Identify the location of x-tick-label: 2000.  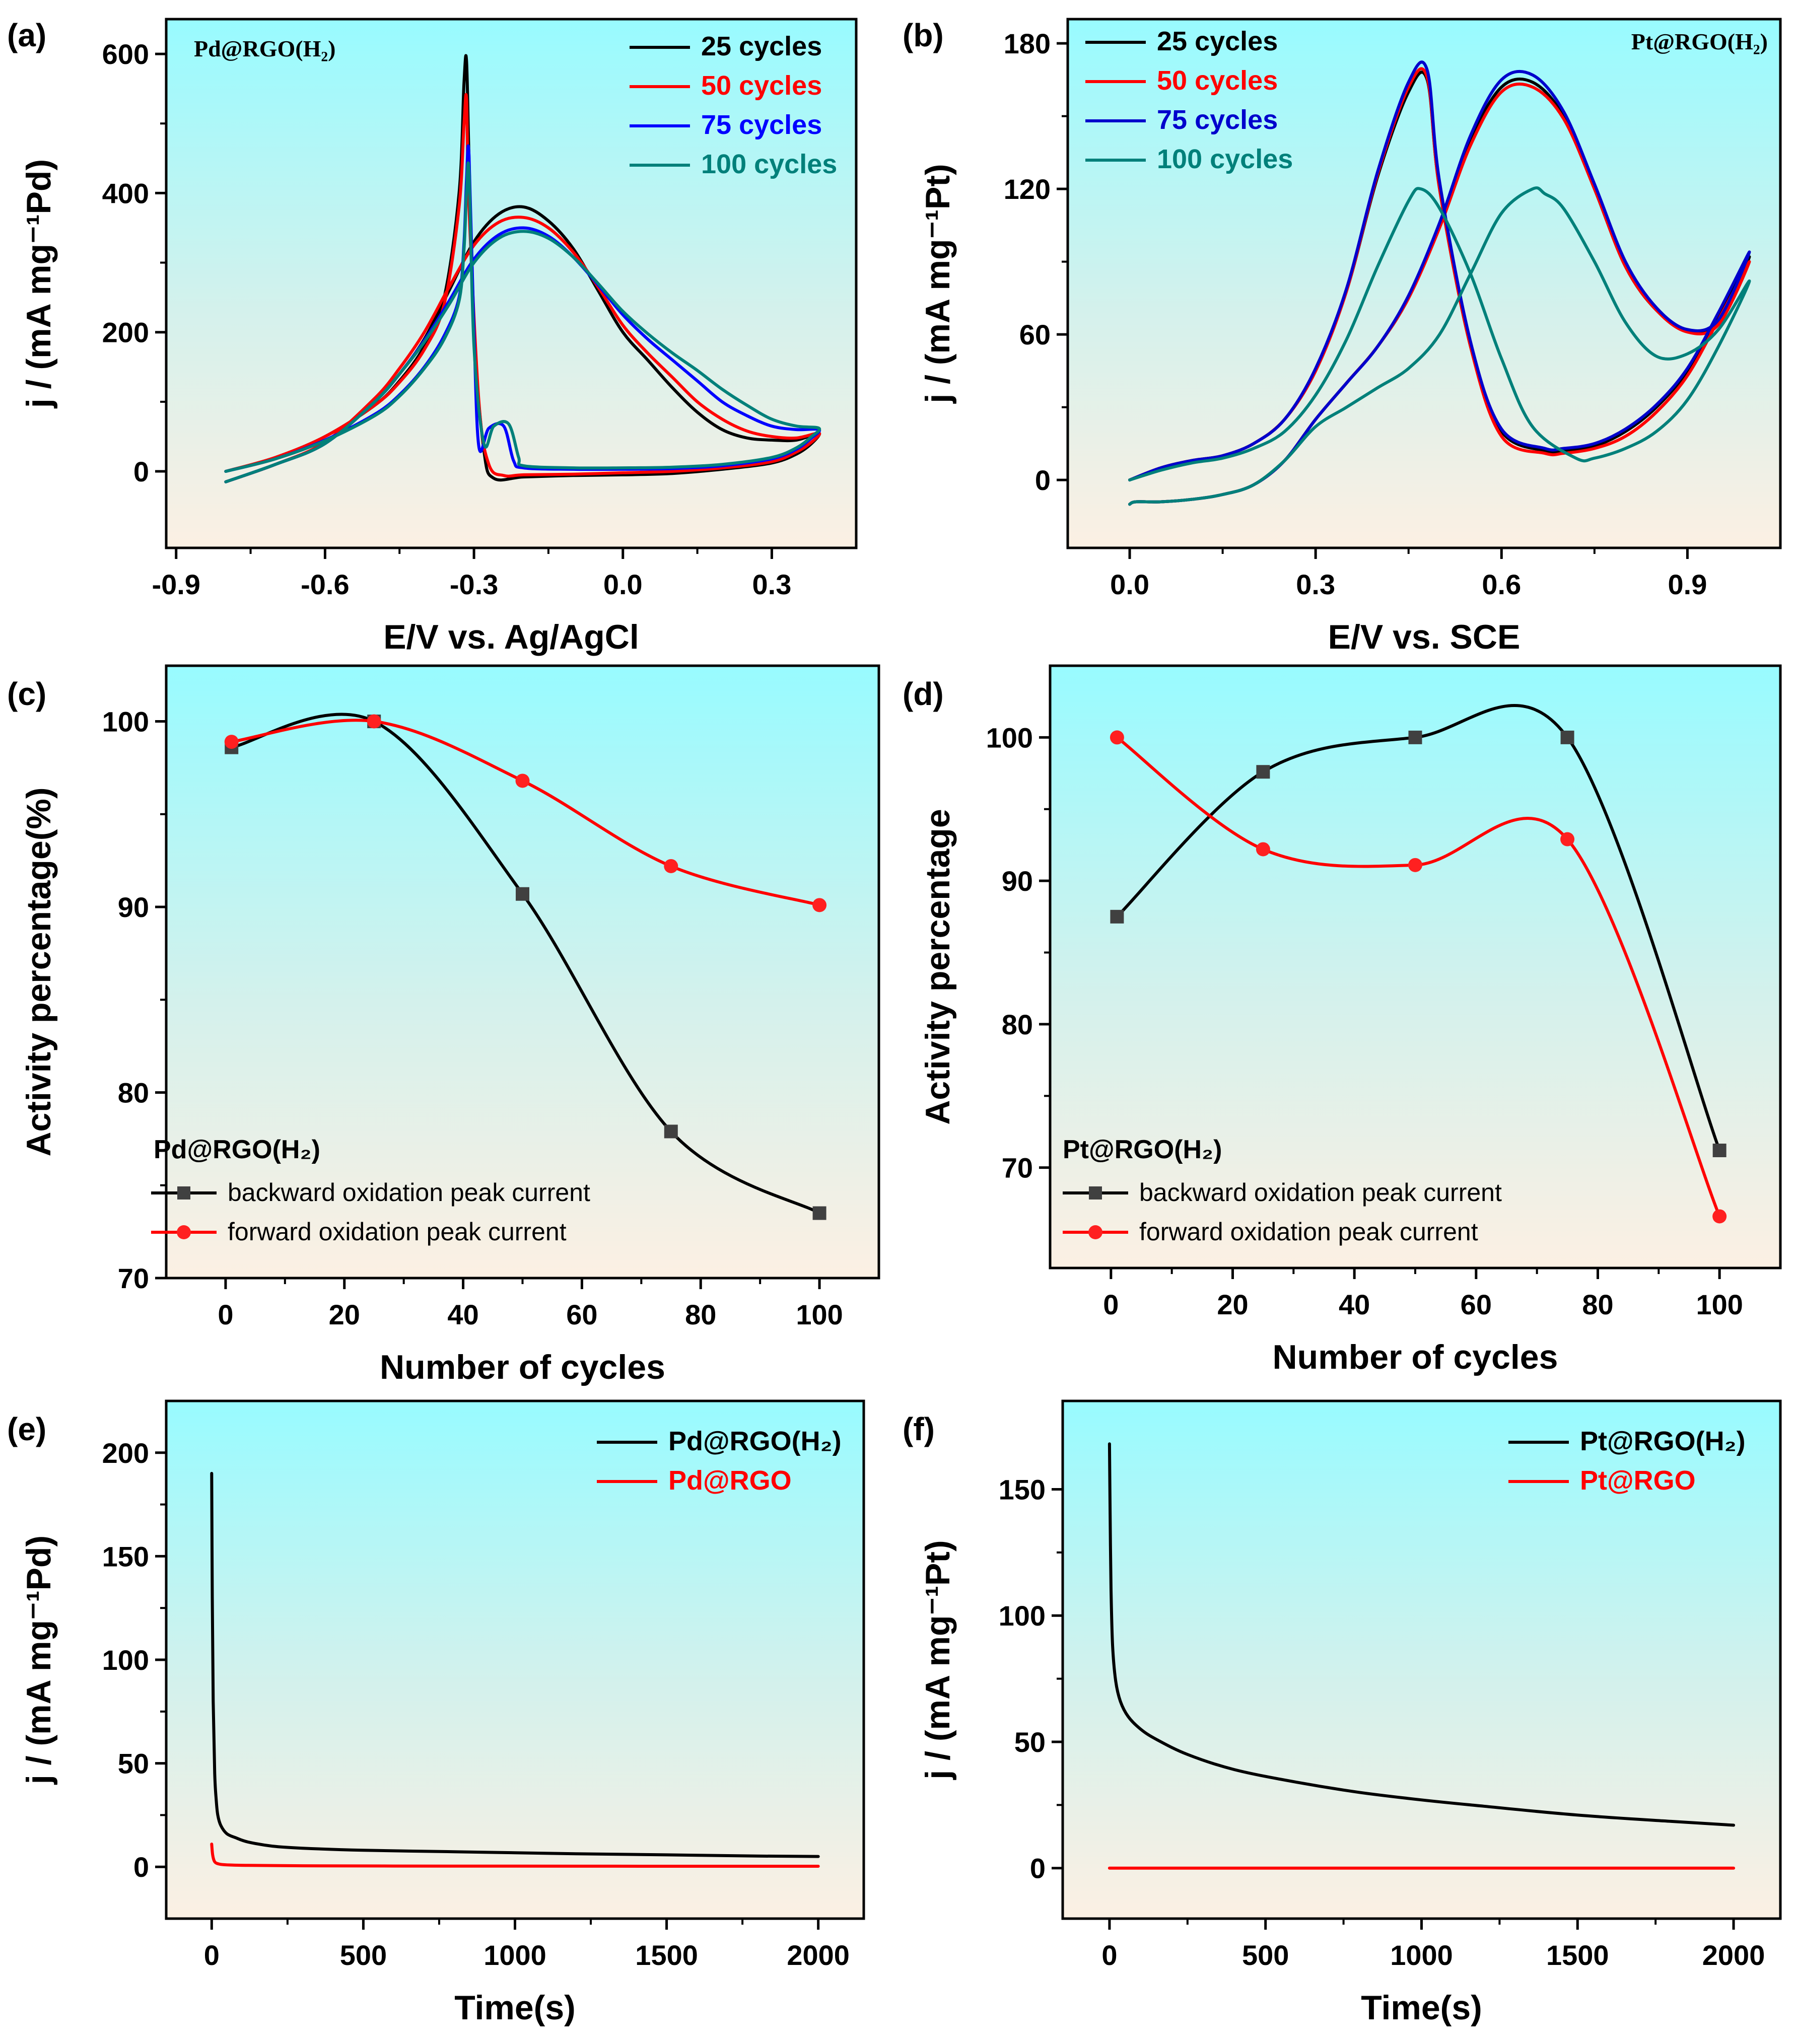
(1733, 1955).